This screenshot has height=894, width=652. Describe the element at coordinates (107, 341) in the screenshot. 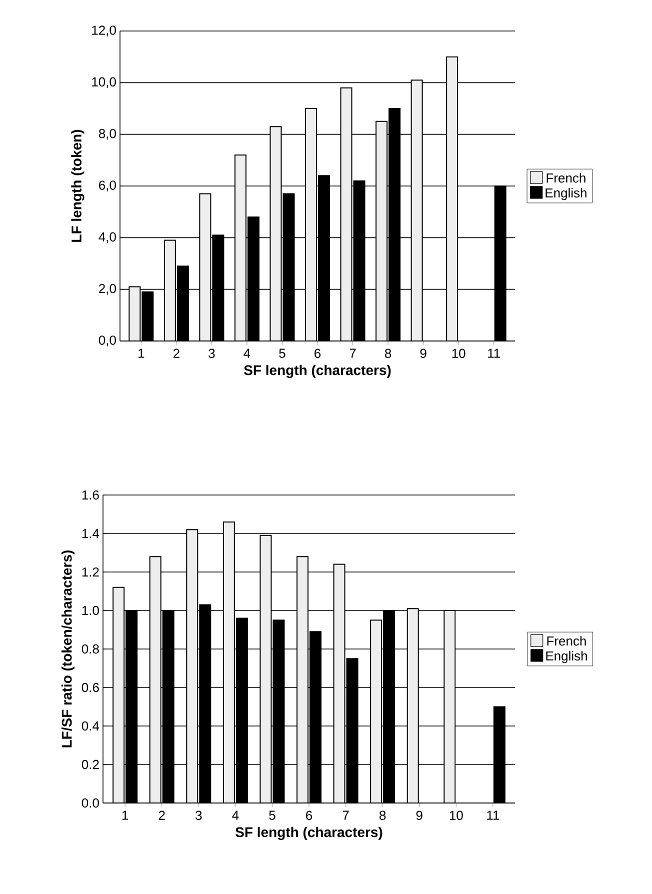

I see `y-tick-label: 0,0` at that location.